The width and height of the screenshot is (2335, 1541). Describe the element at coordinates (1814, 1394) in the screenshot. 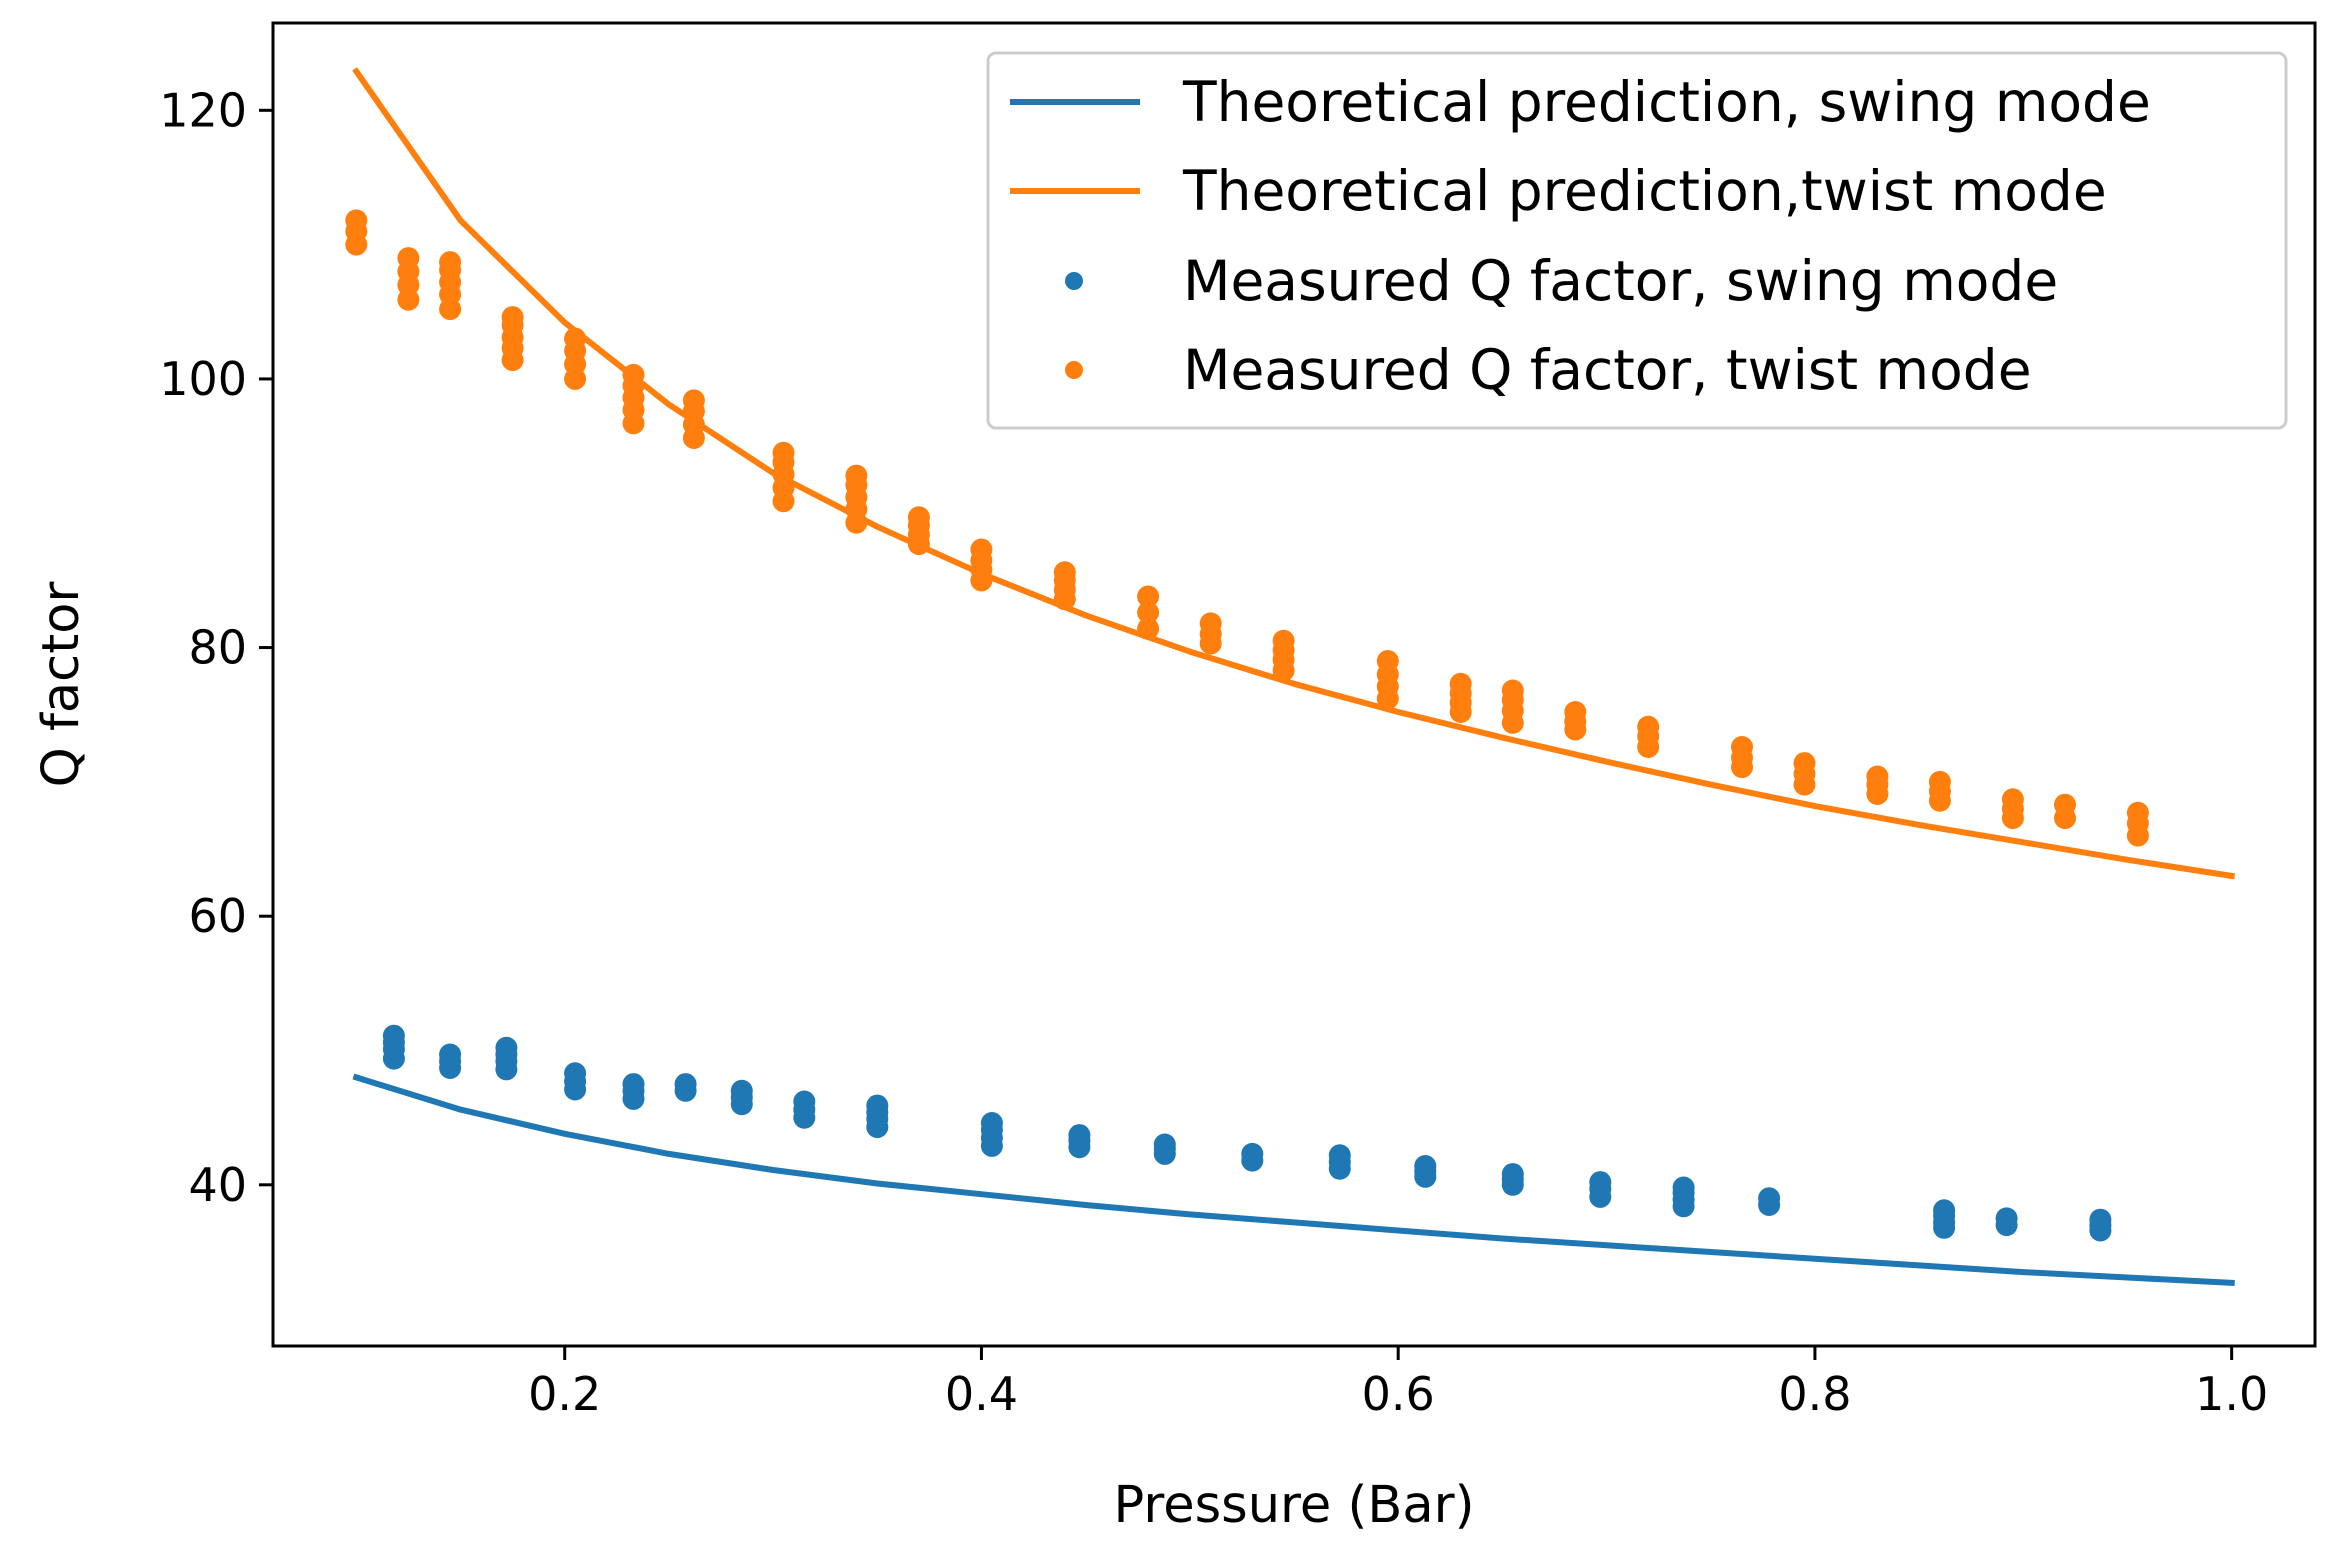

I see `x-tick-label: 0.8` at that location.